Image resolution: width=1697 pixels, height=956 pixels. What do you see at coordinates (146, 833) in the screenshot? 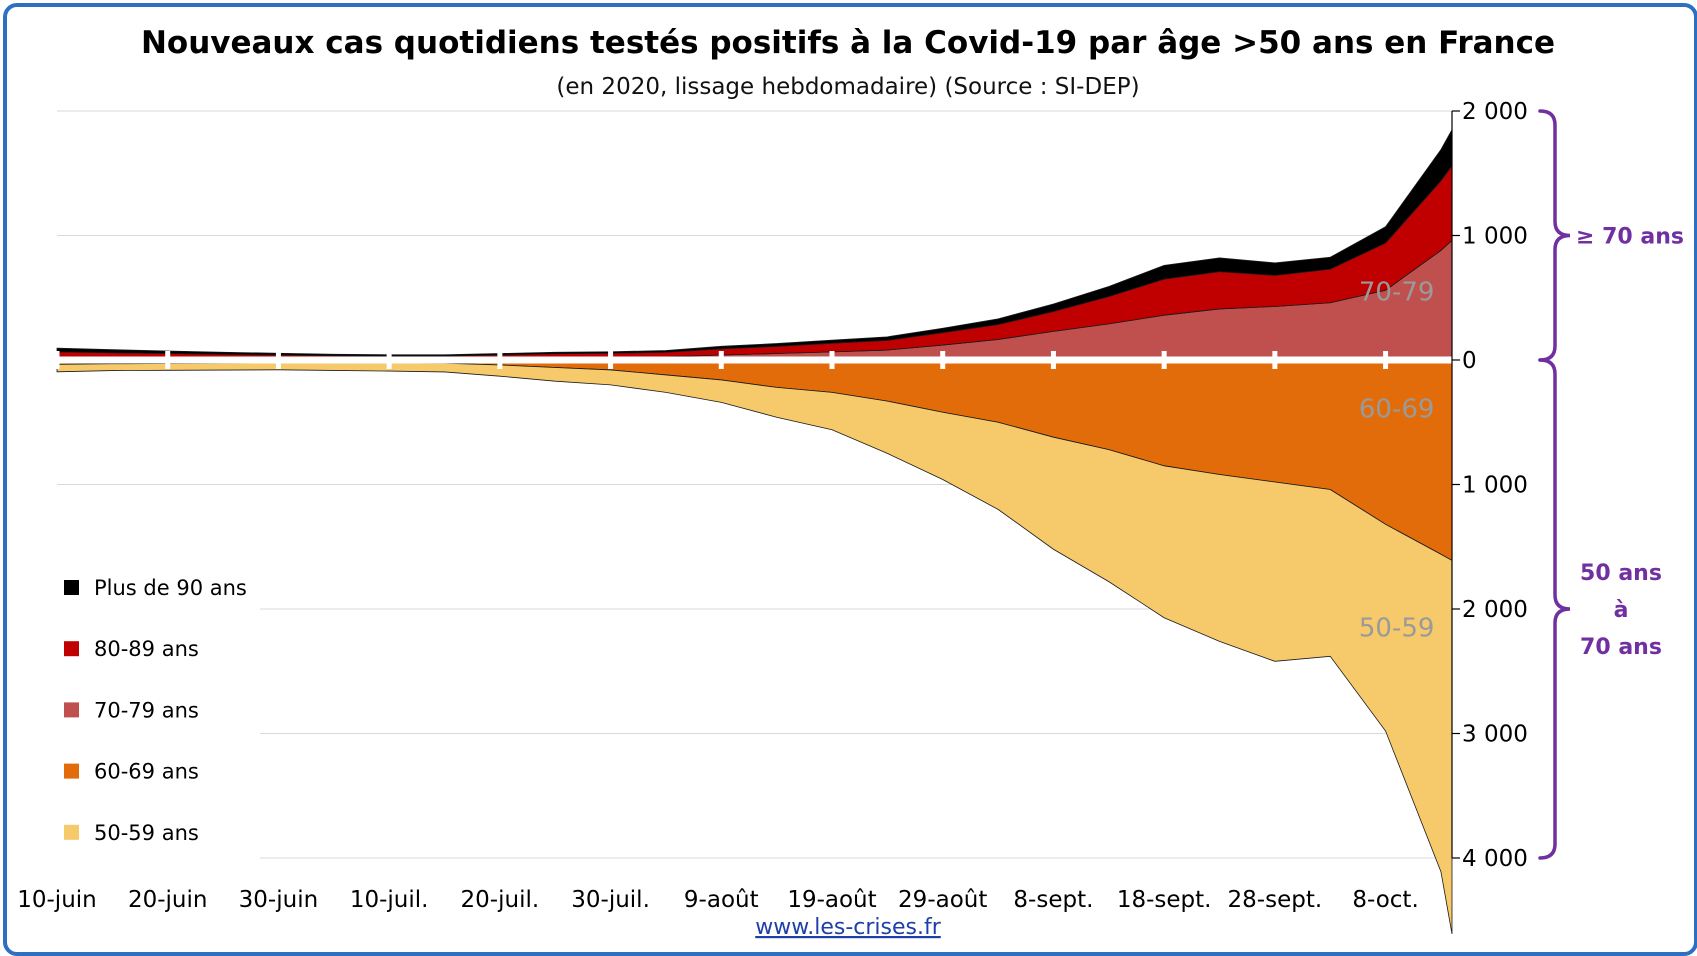
I see `legend-label-a50_59: 50-59 ans` at bounding box center [146, 833].